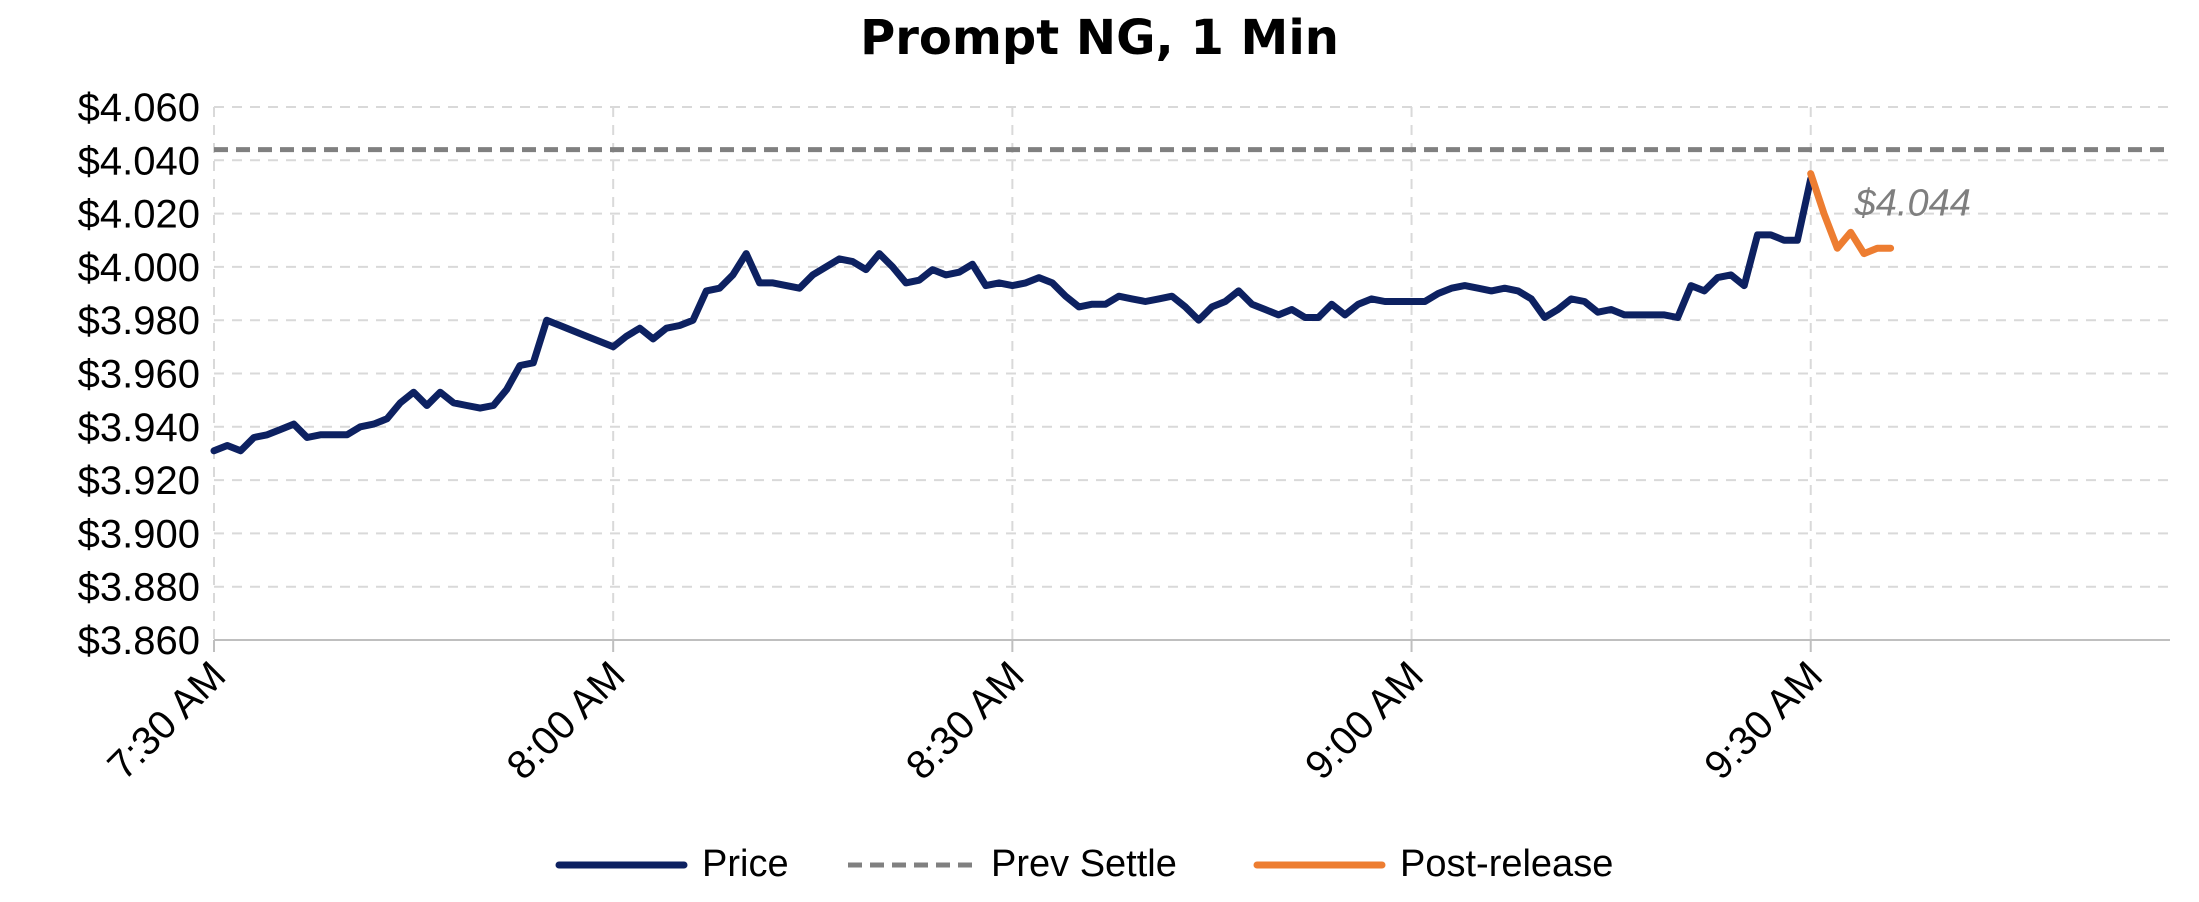  What do you see at coordinates (1506, 864) in the screenshot?
I see `legend-label: Post-release` at bounding box center [1506, 864].